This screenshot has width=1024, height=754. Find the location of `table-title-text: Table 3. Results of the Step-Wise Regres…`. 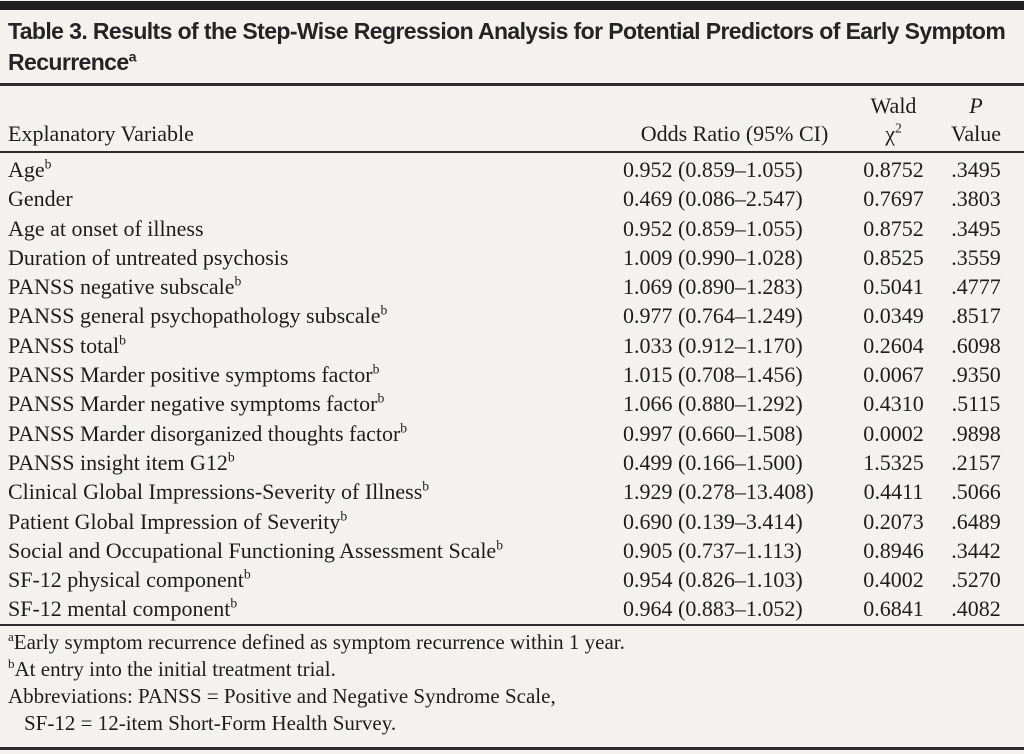

table-title-text: Table 3. Results of the Step-Wise Regres… is located at coordinates (507, 46).